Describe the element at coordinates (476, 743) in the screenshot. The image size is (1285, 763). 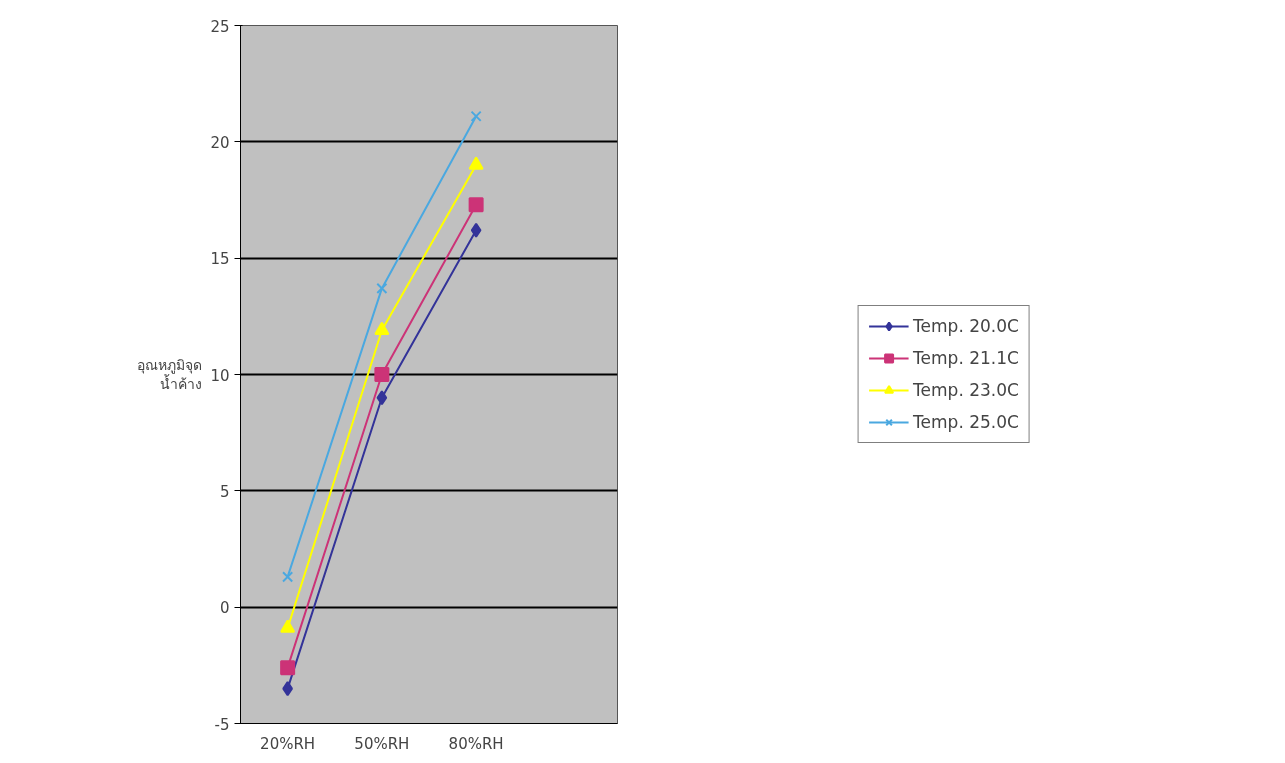
I see `x-tick-label: 80%RH` at that location.